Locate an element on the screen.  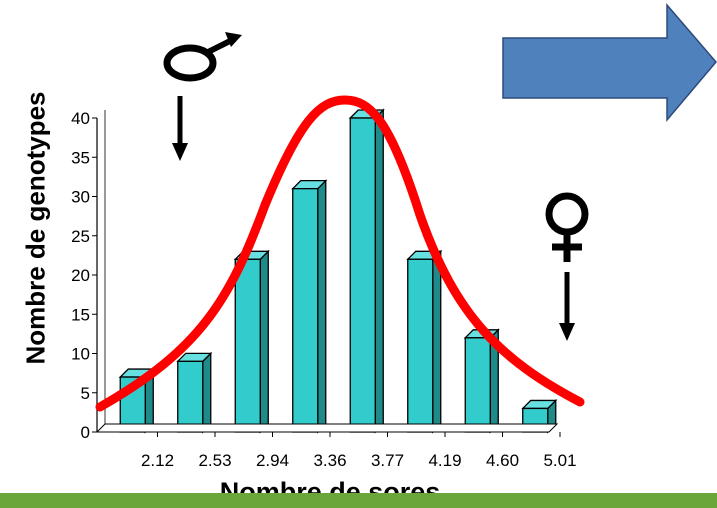
x-tick-label: 3.77 is located at coordinates (387, 460).